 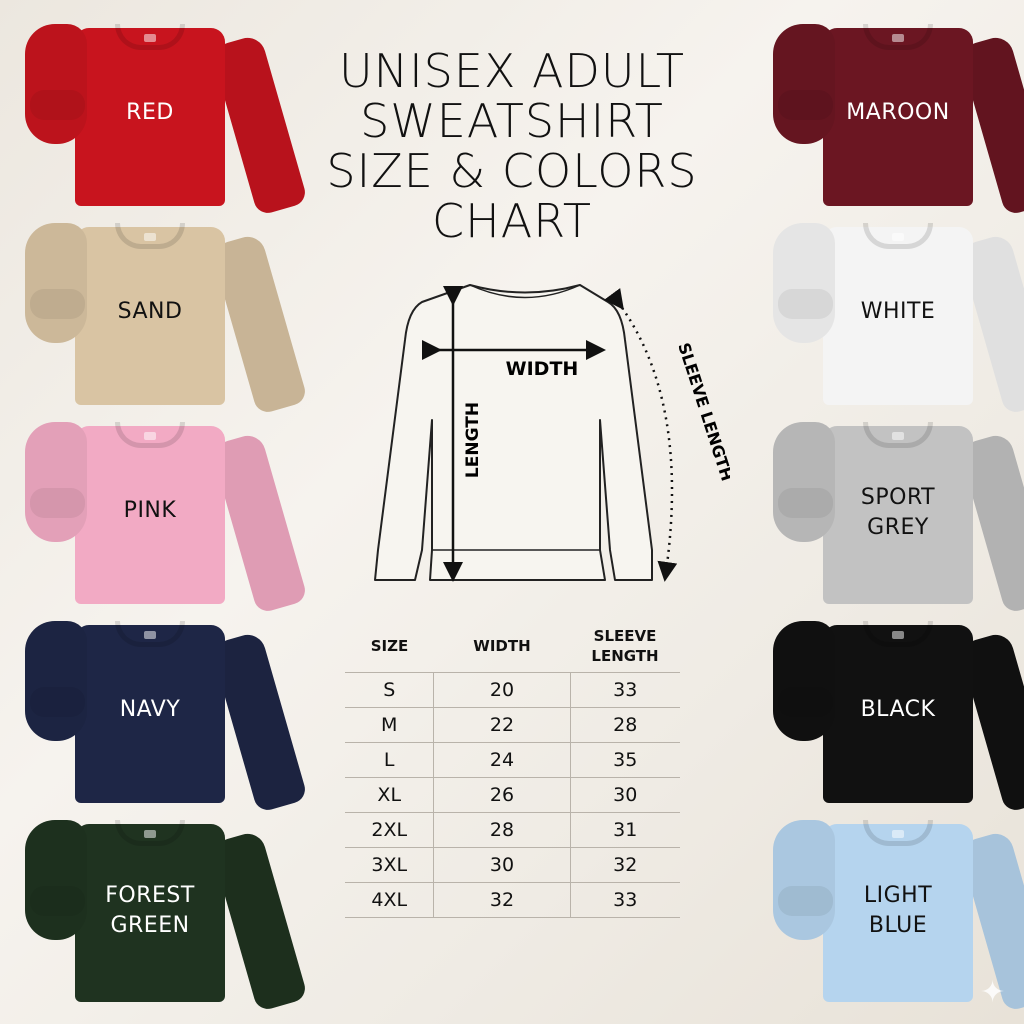 I want to click on table-row: L 24 35, so click(x=512, y=760).